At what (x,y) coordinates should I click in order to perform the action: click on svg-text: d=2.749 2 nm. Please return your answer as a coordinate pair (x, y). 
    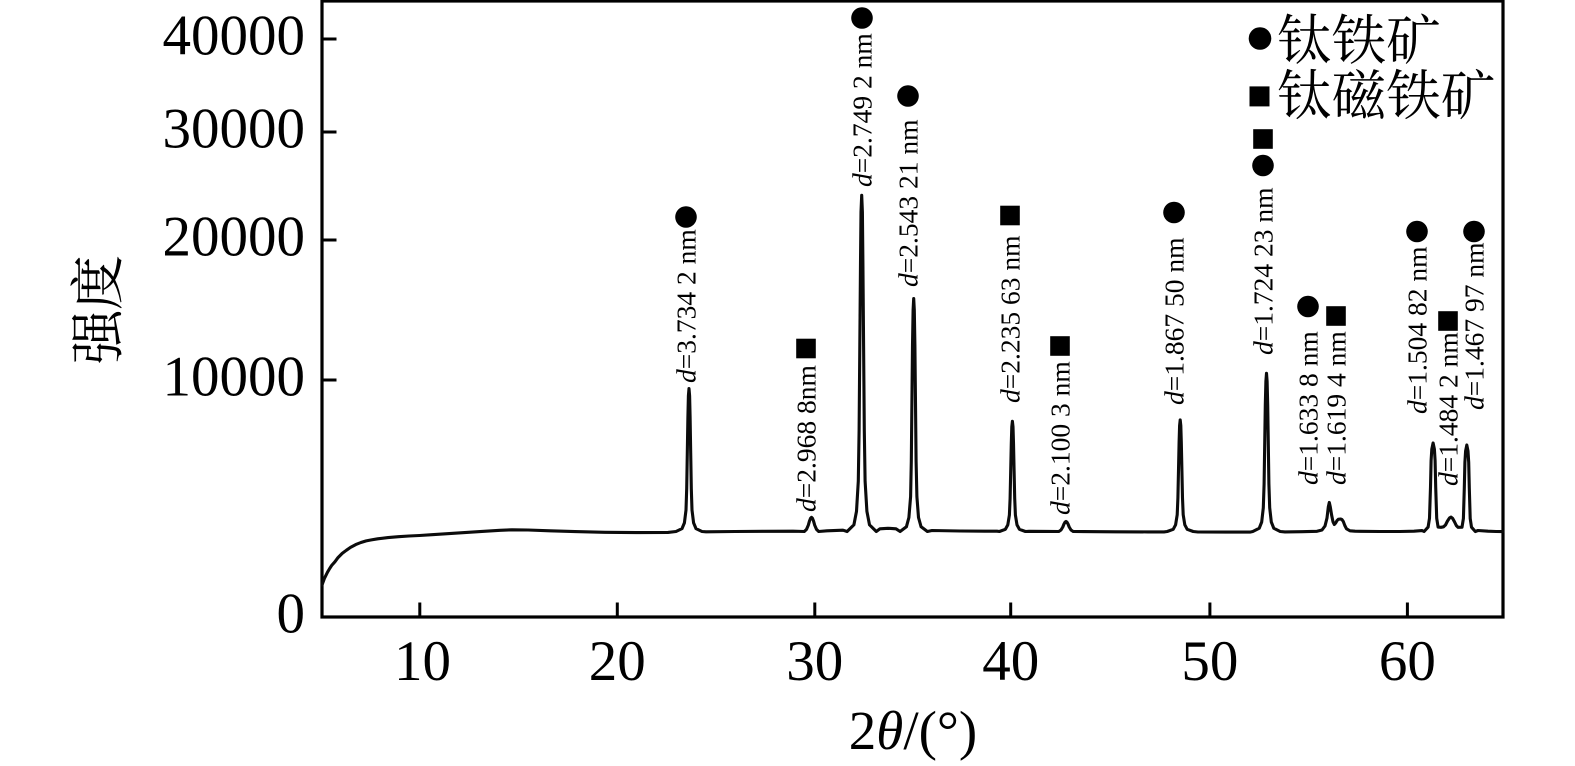
    Looking at the image, I should click on (862, 110).